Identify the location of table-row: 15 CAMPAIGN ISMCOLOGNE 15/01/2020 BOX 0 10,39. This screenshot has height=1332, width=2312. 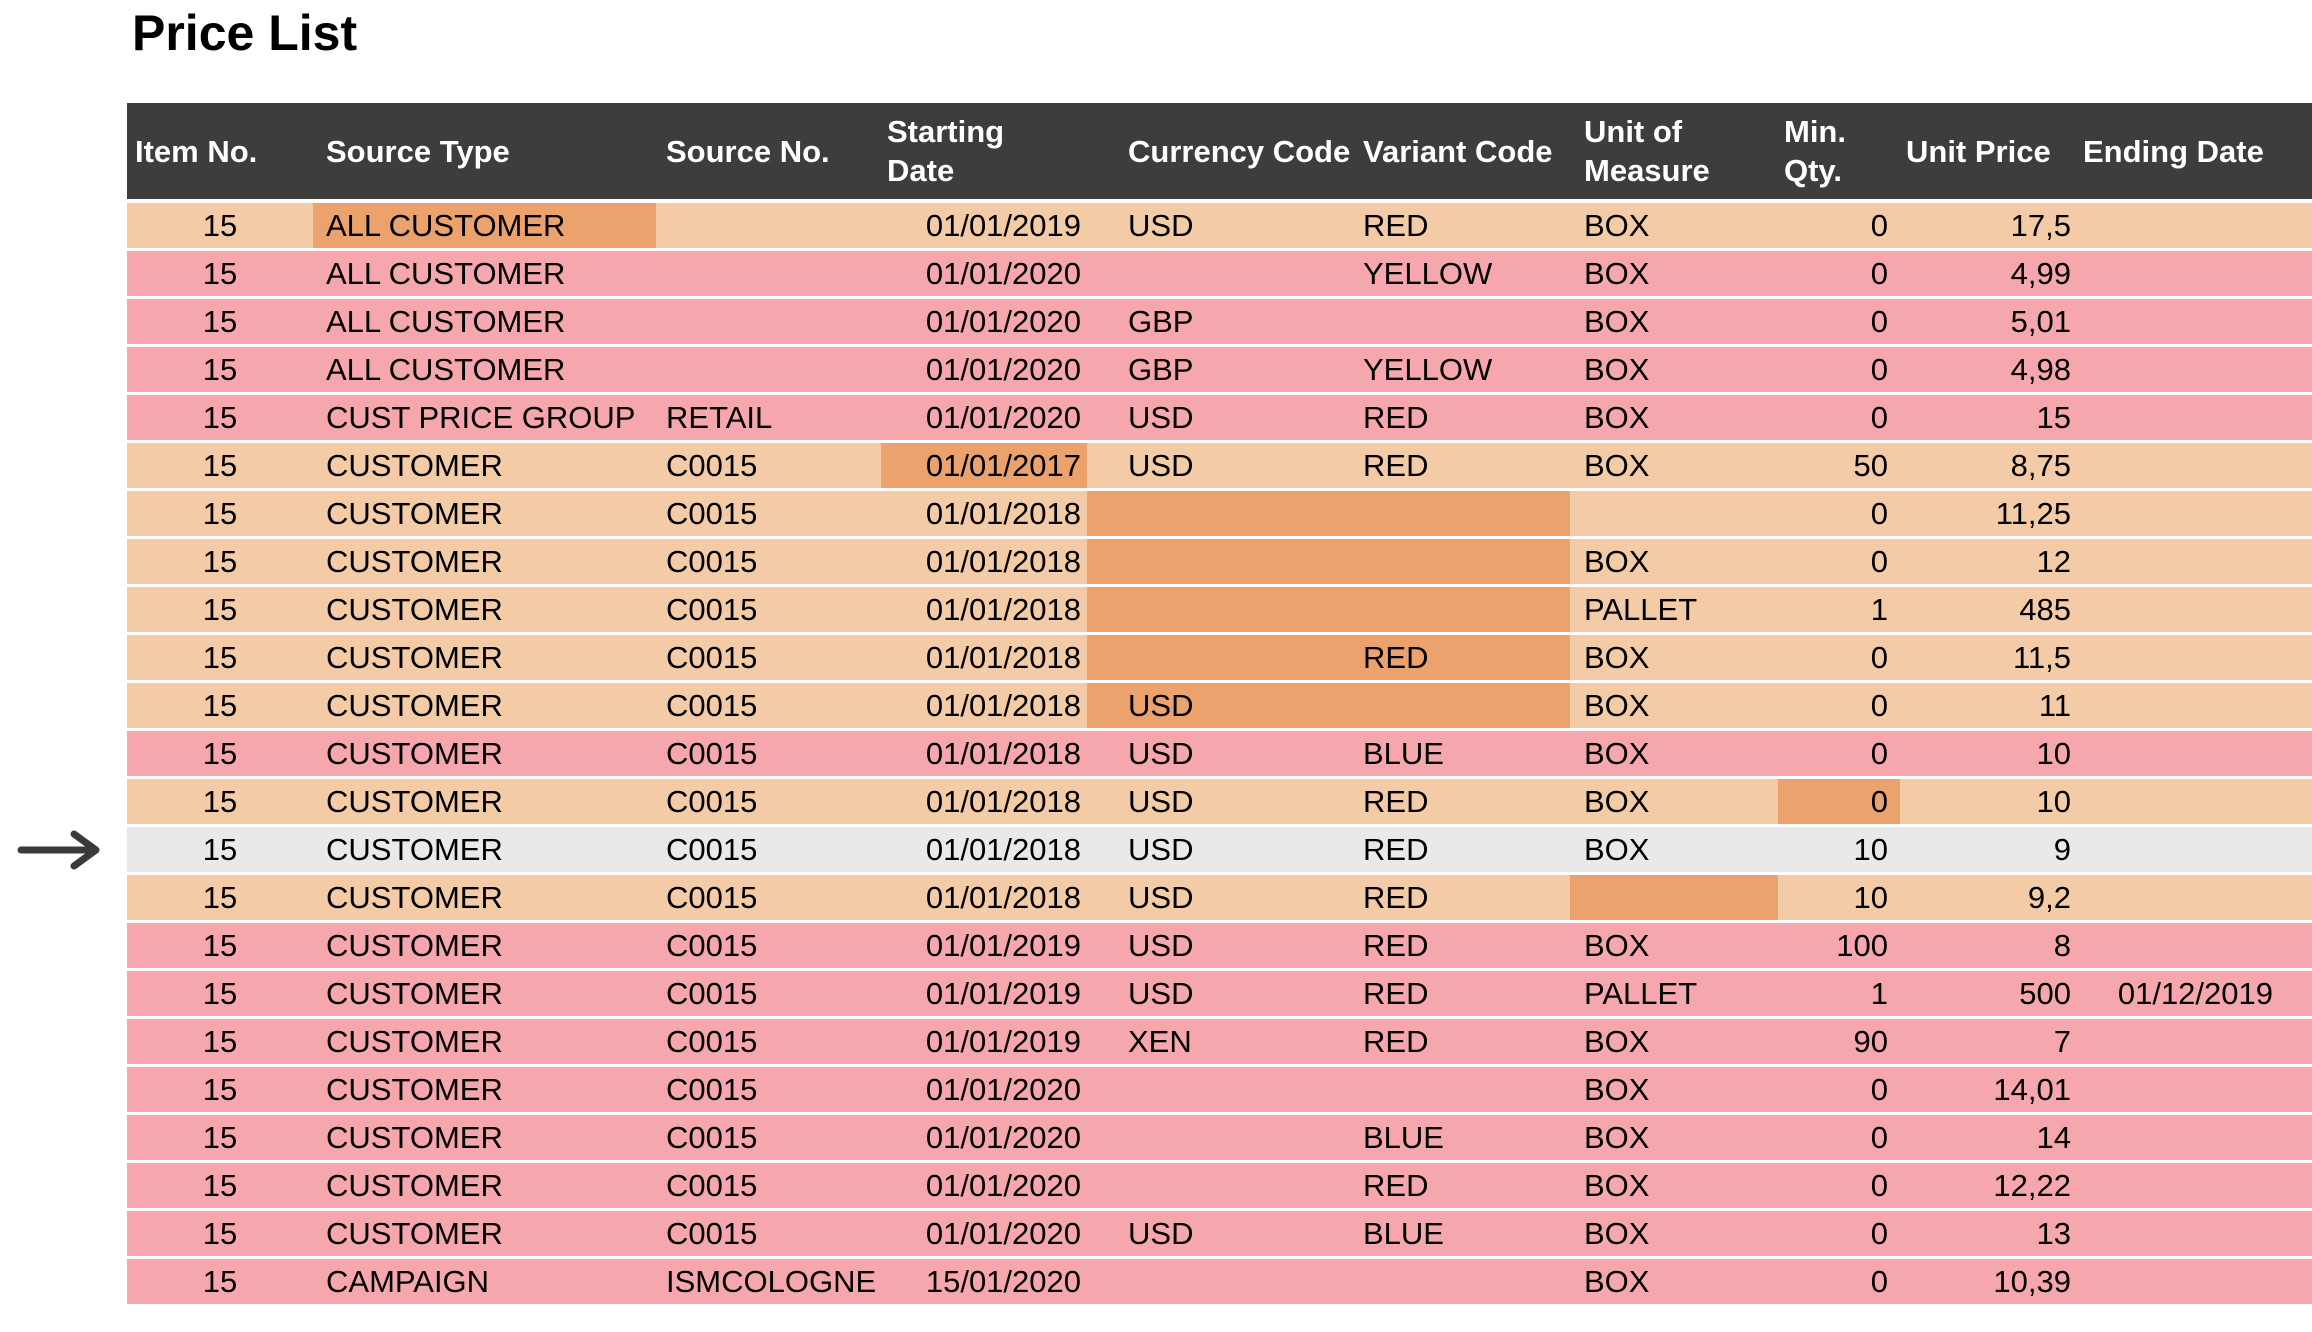
(1219, 1282).